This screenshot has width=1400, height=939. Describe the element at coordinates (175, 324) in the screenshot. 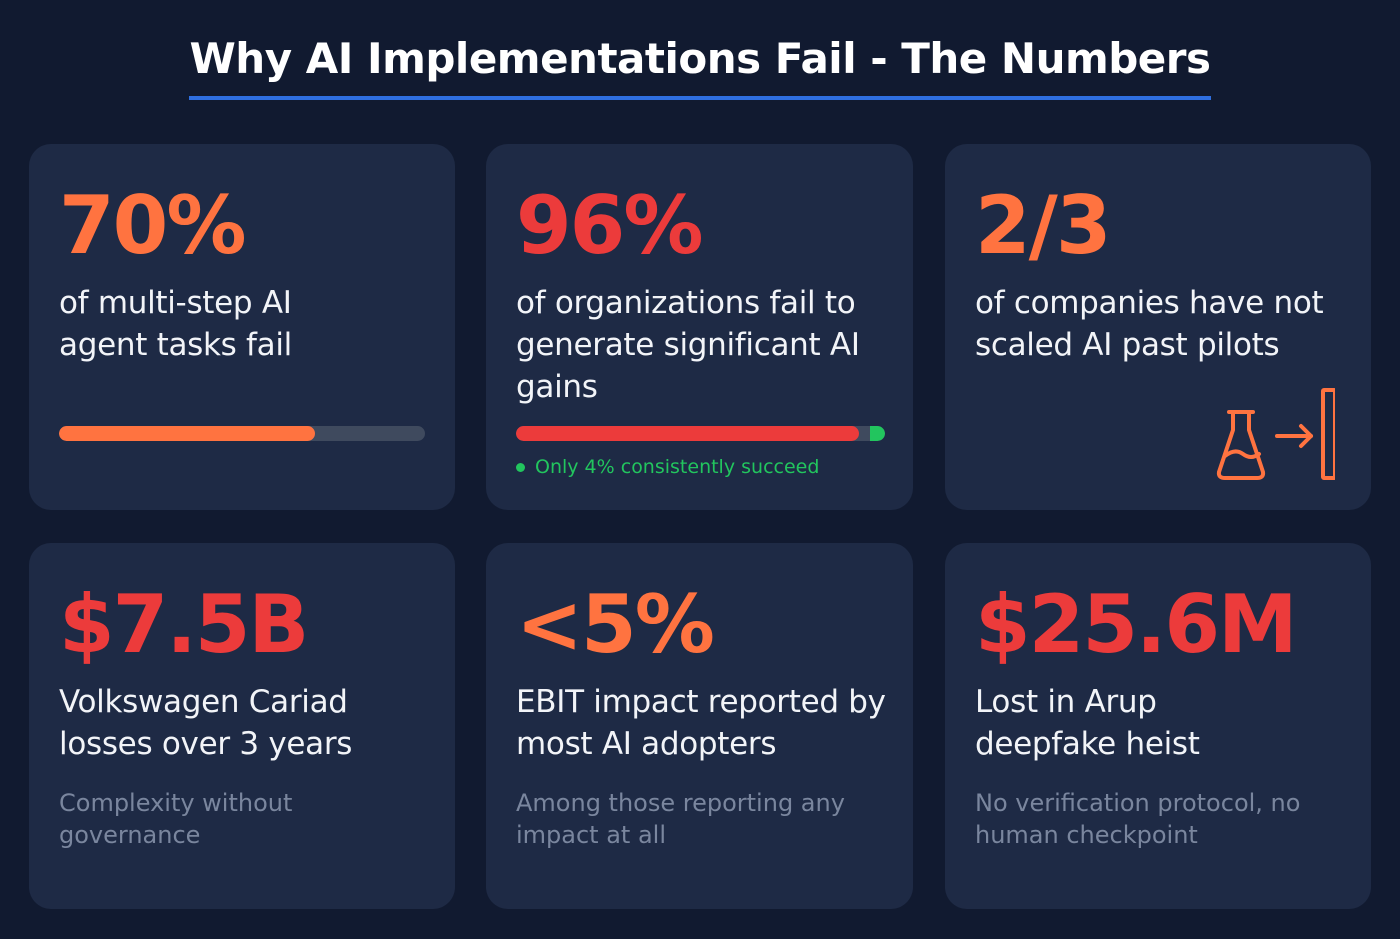

I see `stat-description: of multi-step AI agent tasks fail` at that location.